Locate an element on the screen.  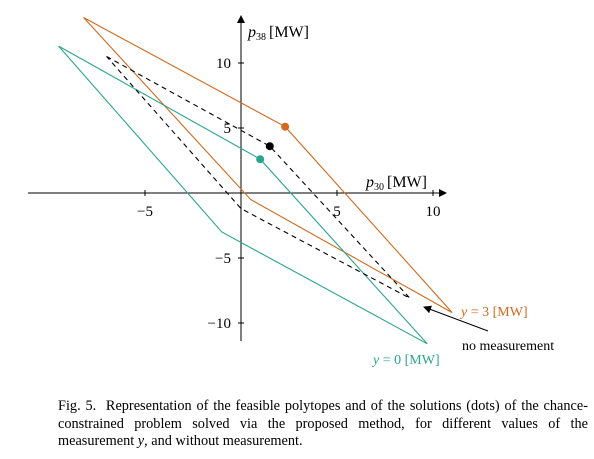
solution-dots is located at coordinates (273, 143).